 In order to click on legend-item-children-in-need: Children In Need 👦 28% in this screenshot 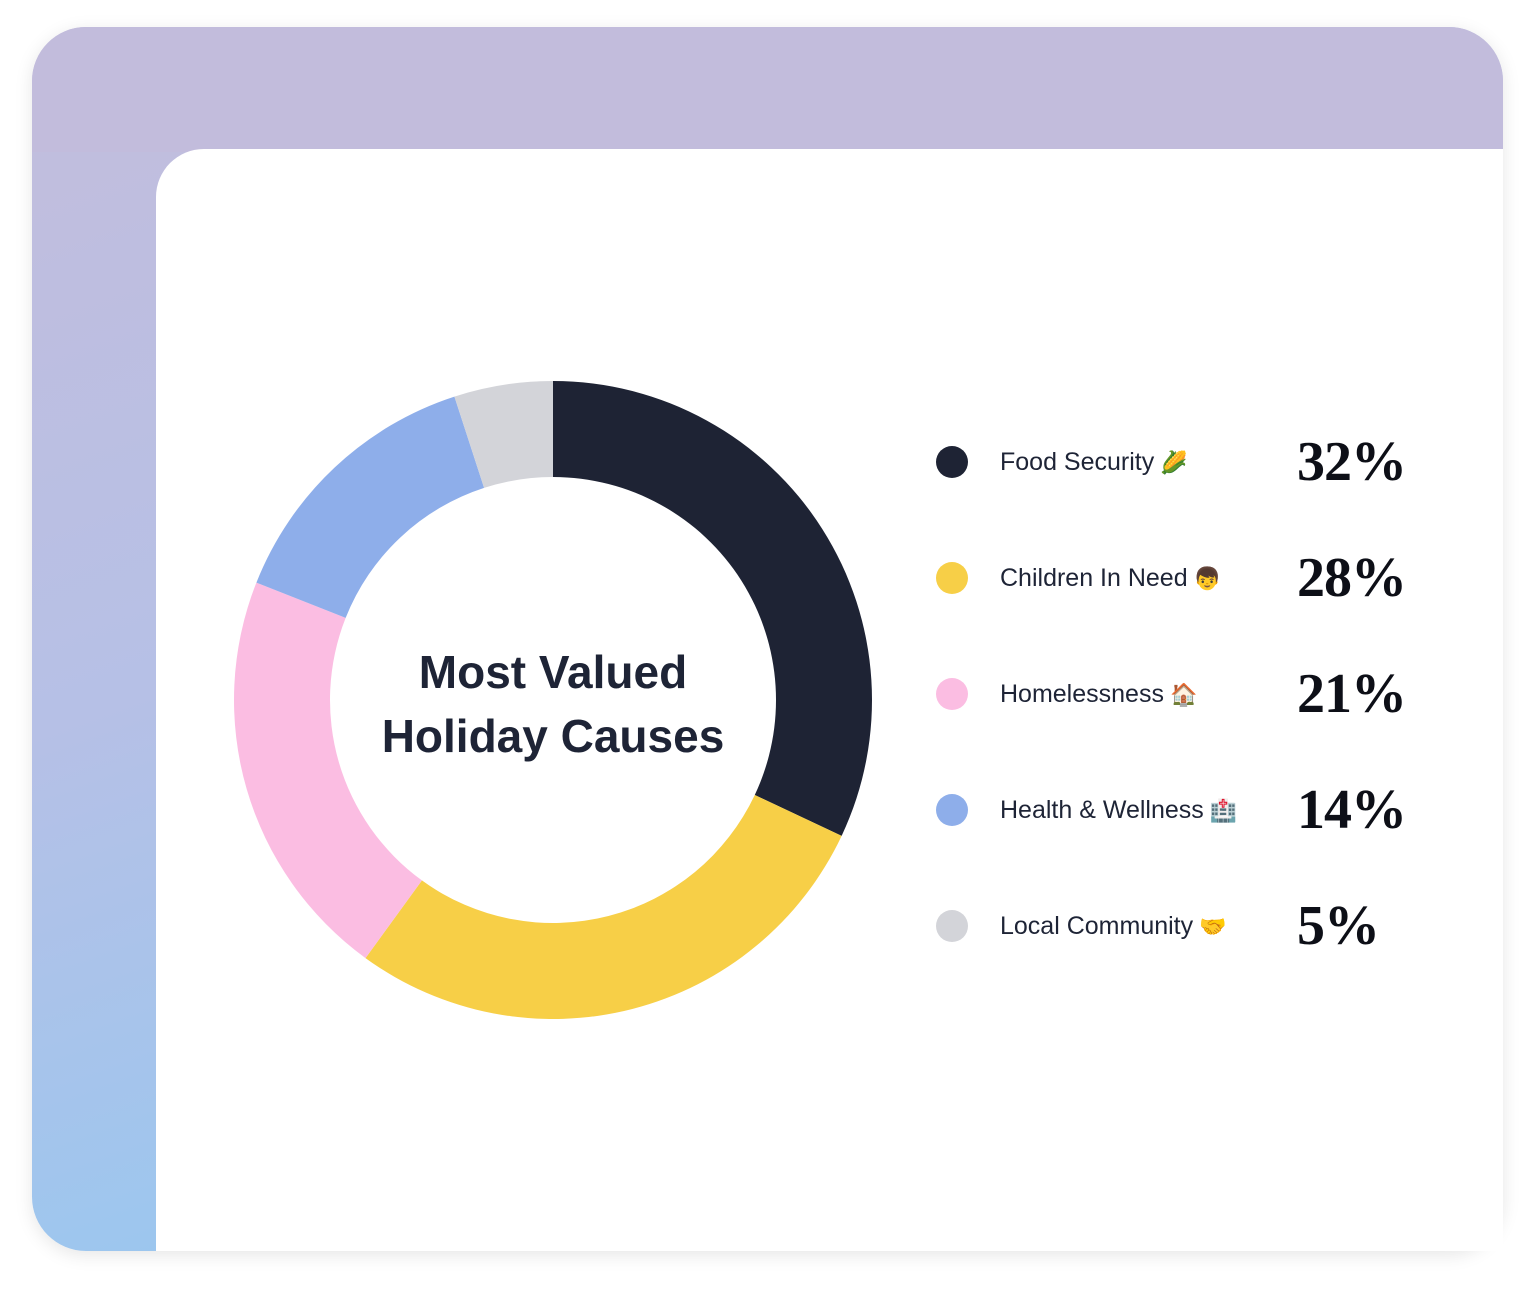, I will do `click(1215, 605)`.